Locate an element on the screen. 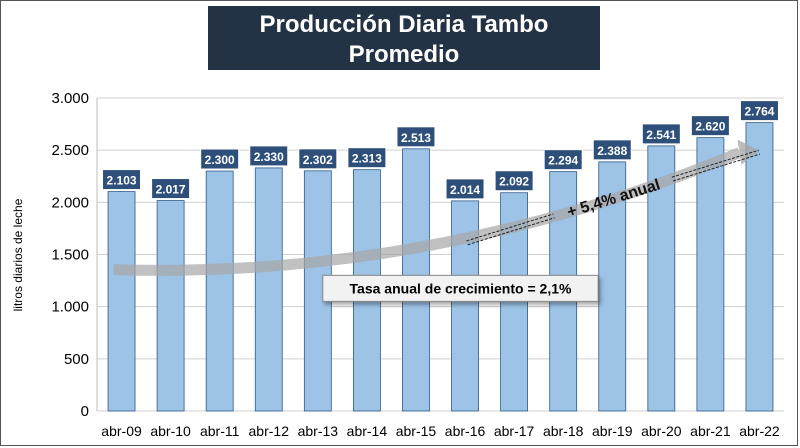 Image resolution: width=800 pixels, height=448 pixels. data-label: 2.620 is located at coordinates (710, 127).